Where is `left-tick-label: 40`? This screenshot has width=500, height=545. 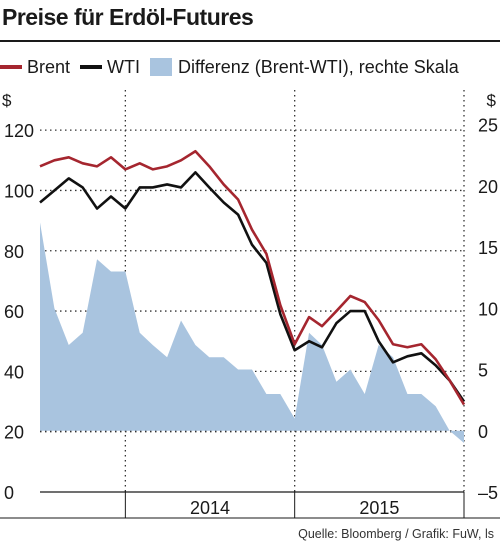
left-tick-label: 40 is located at coordinates (14, 372).